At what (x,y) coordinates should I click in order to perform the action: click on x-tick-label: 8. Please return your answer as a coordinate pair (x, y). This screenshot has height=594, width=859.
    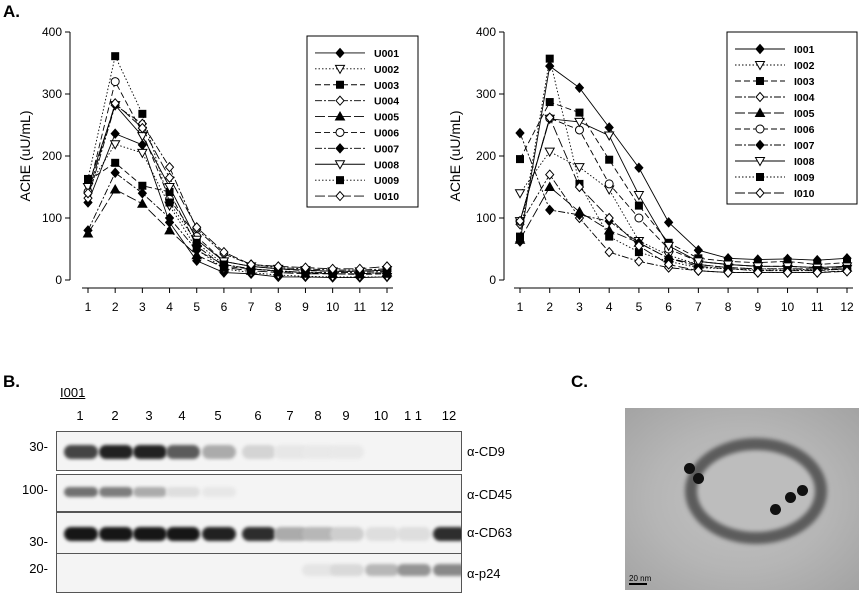
    Looking at the image, I should click on (278, 307).